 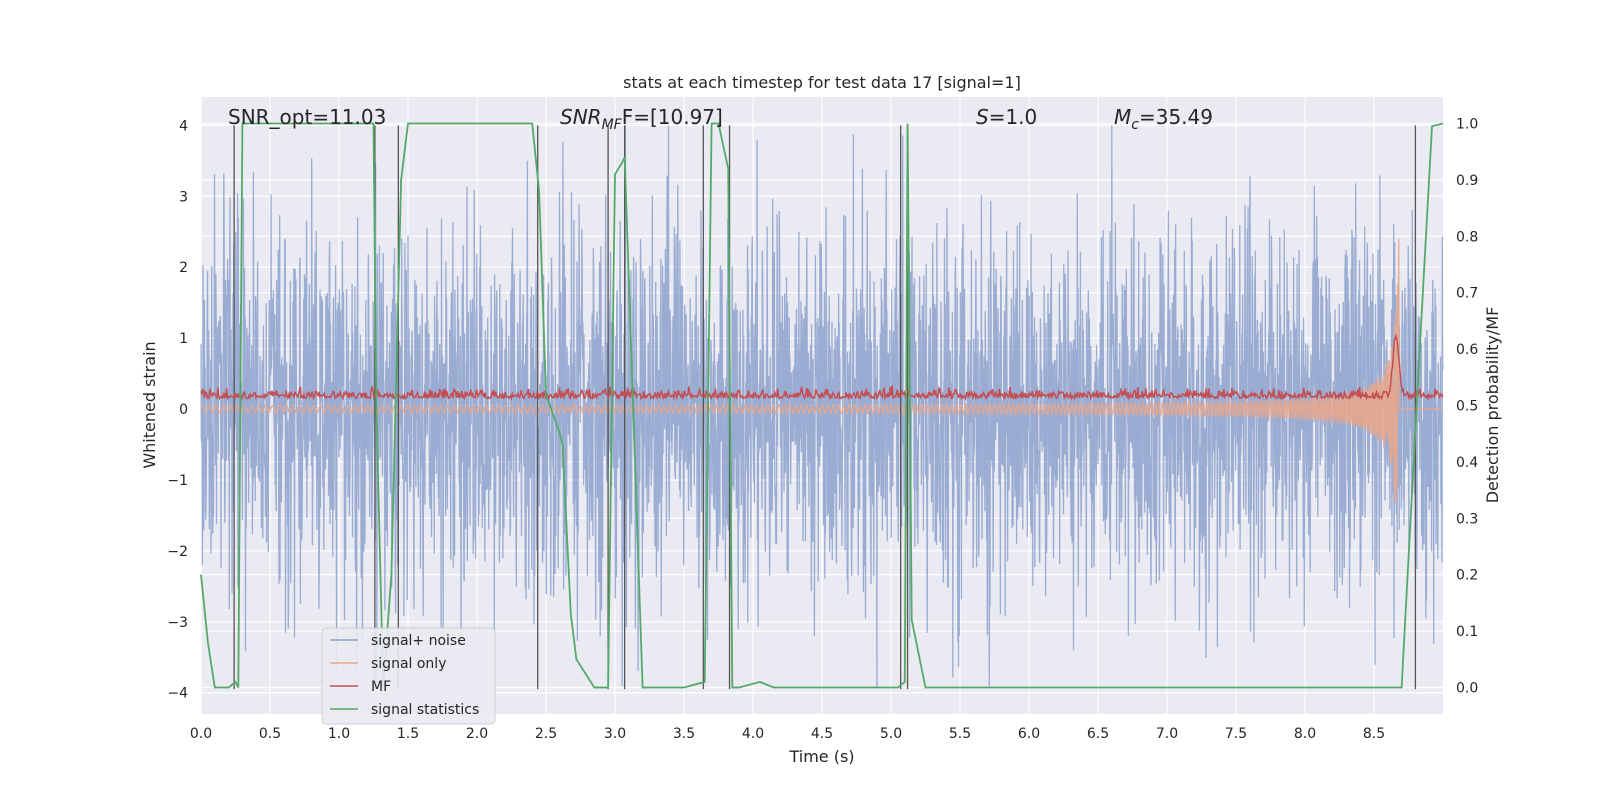 I want to click on annotation-snr-mf-symbol: SNR, so click(x=581, y=117).